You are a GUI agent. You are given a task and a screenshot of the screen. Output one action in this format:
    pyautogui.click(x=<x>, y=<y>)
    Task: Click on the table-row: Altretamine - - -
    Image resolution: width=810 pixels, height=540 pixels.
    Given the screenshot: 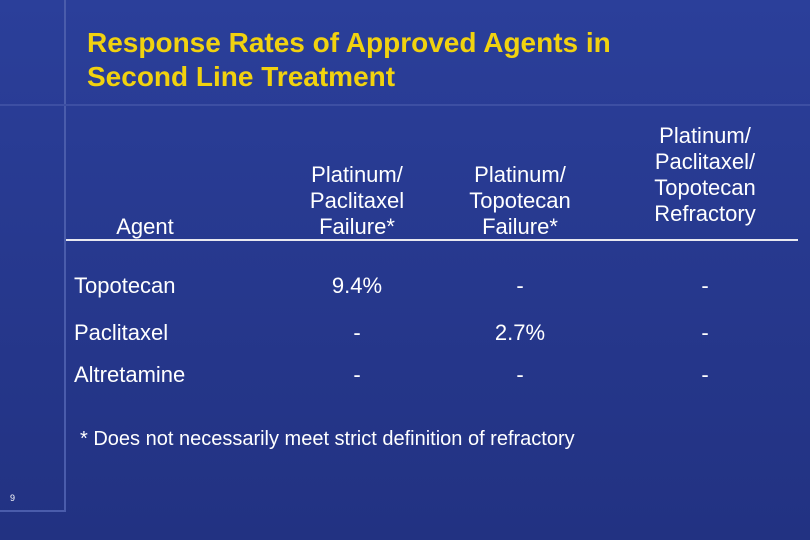 What is the action you would take?
    pyautogui.click(x=405, y=382)
    